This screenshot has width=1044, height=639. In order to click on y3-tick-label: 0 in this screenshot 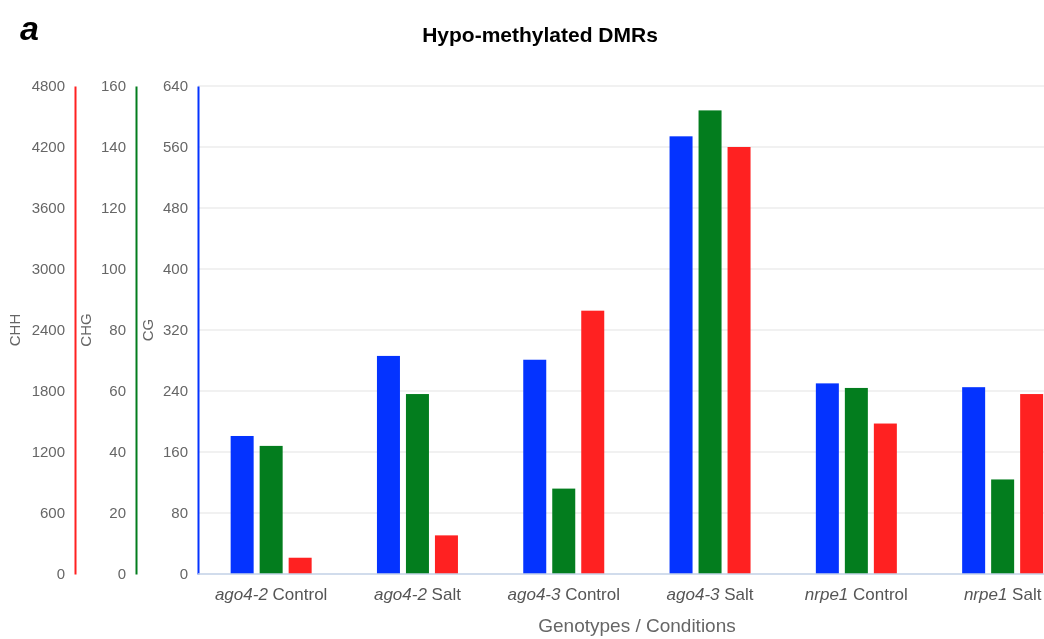, I will do `click(60, 574)`.